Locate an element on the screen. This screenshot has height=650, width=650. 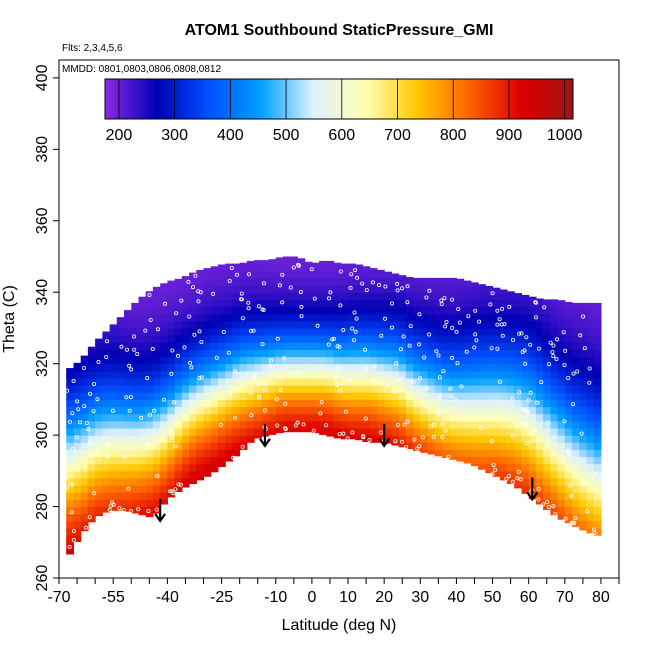
dates-annotation: MMDD: 0801,0803,0806,0808,0812 is located at coordinates (141, 69).